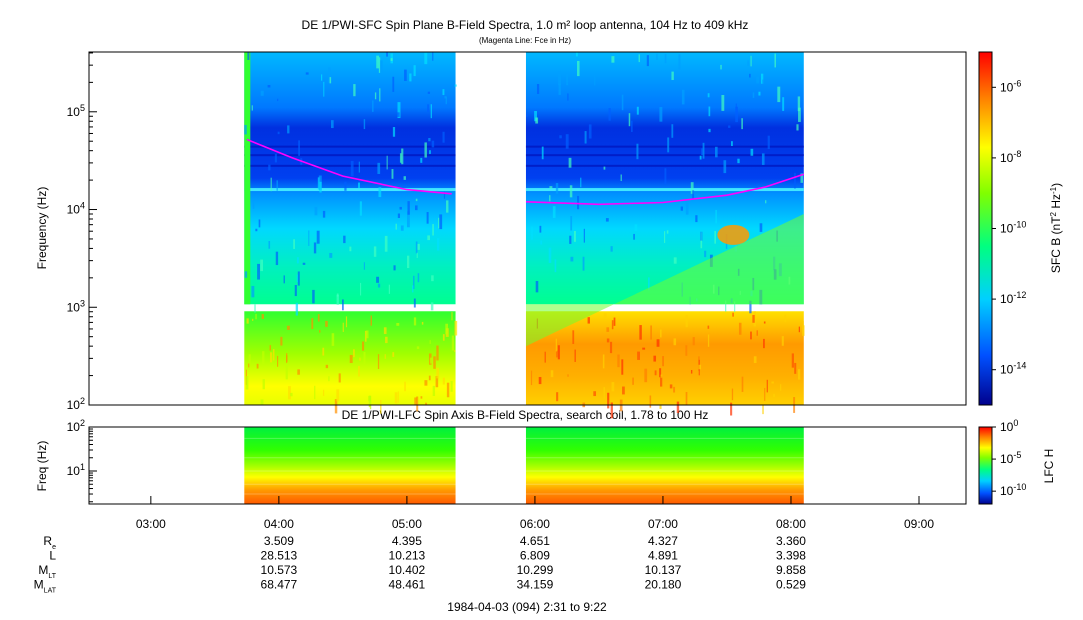 The height and width of the screenshot is (620, 1083). I want to click on sfc-colorbar-ticks: 10-6 10-8 10-10 10-12 10-14, so click(1009, 227).